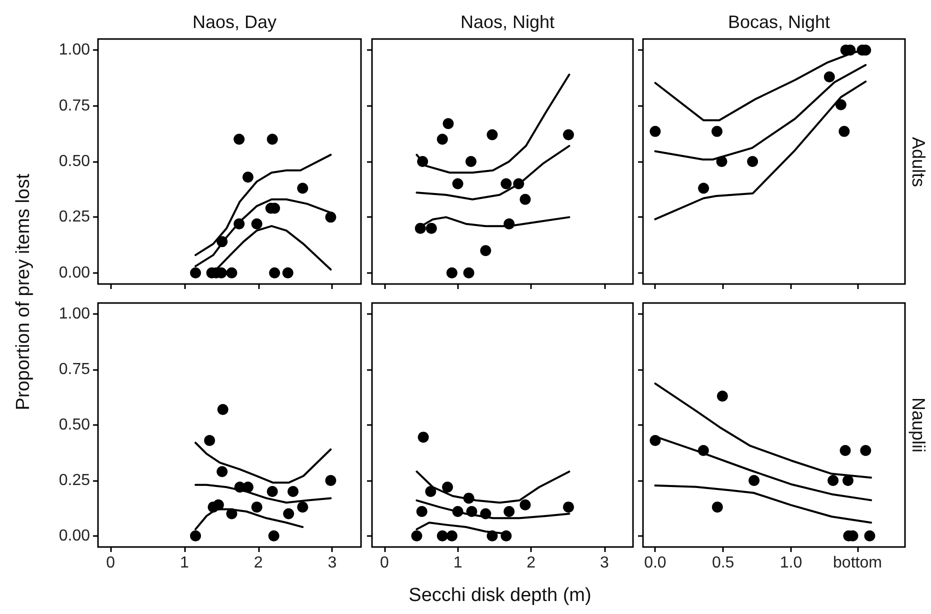 This screenshot has width=931, height=614. What do you see at coordinates (500, 596) in the screenshot?
I see `x-axis-title: Secchi disk depth (m)` at bounding box center [500, 596].